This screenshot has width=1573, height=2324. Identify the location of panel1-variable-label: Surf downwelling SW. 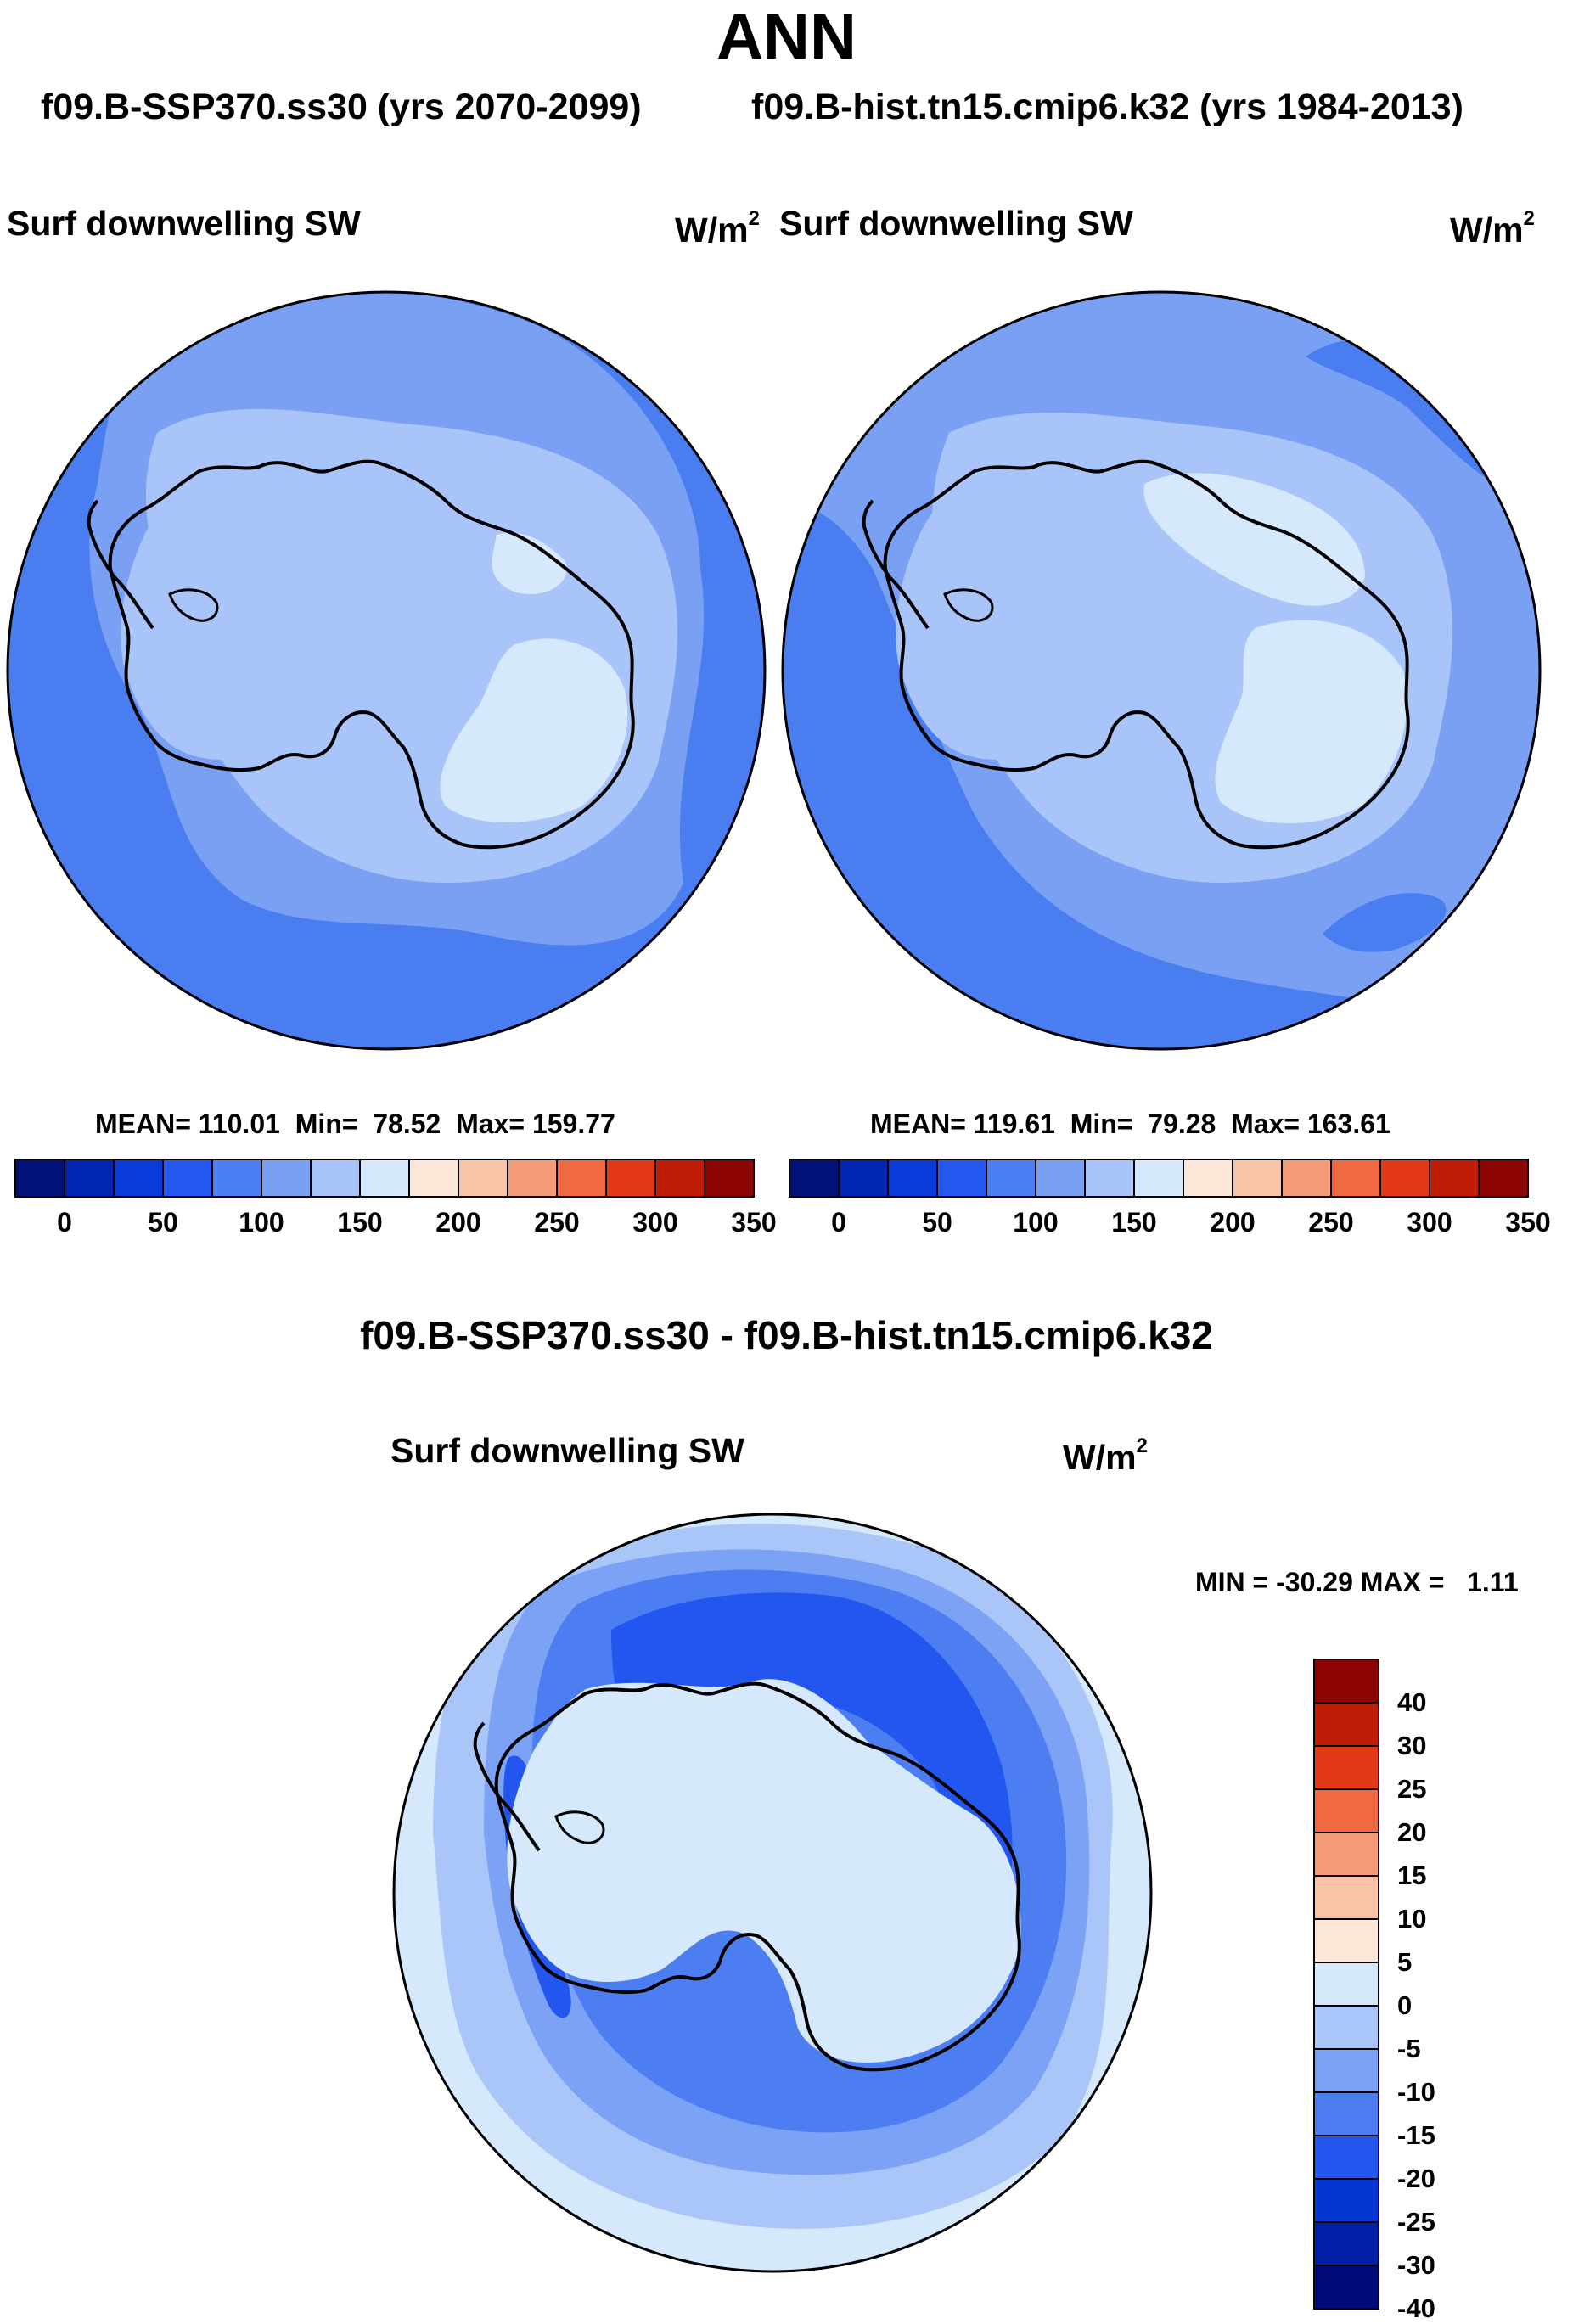
(184, 223).